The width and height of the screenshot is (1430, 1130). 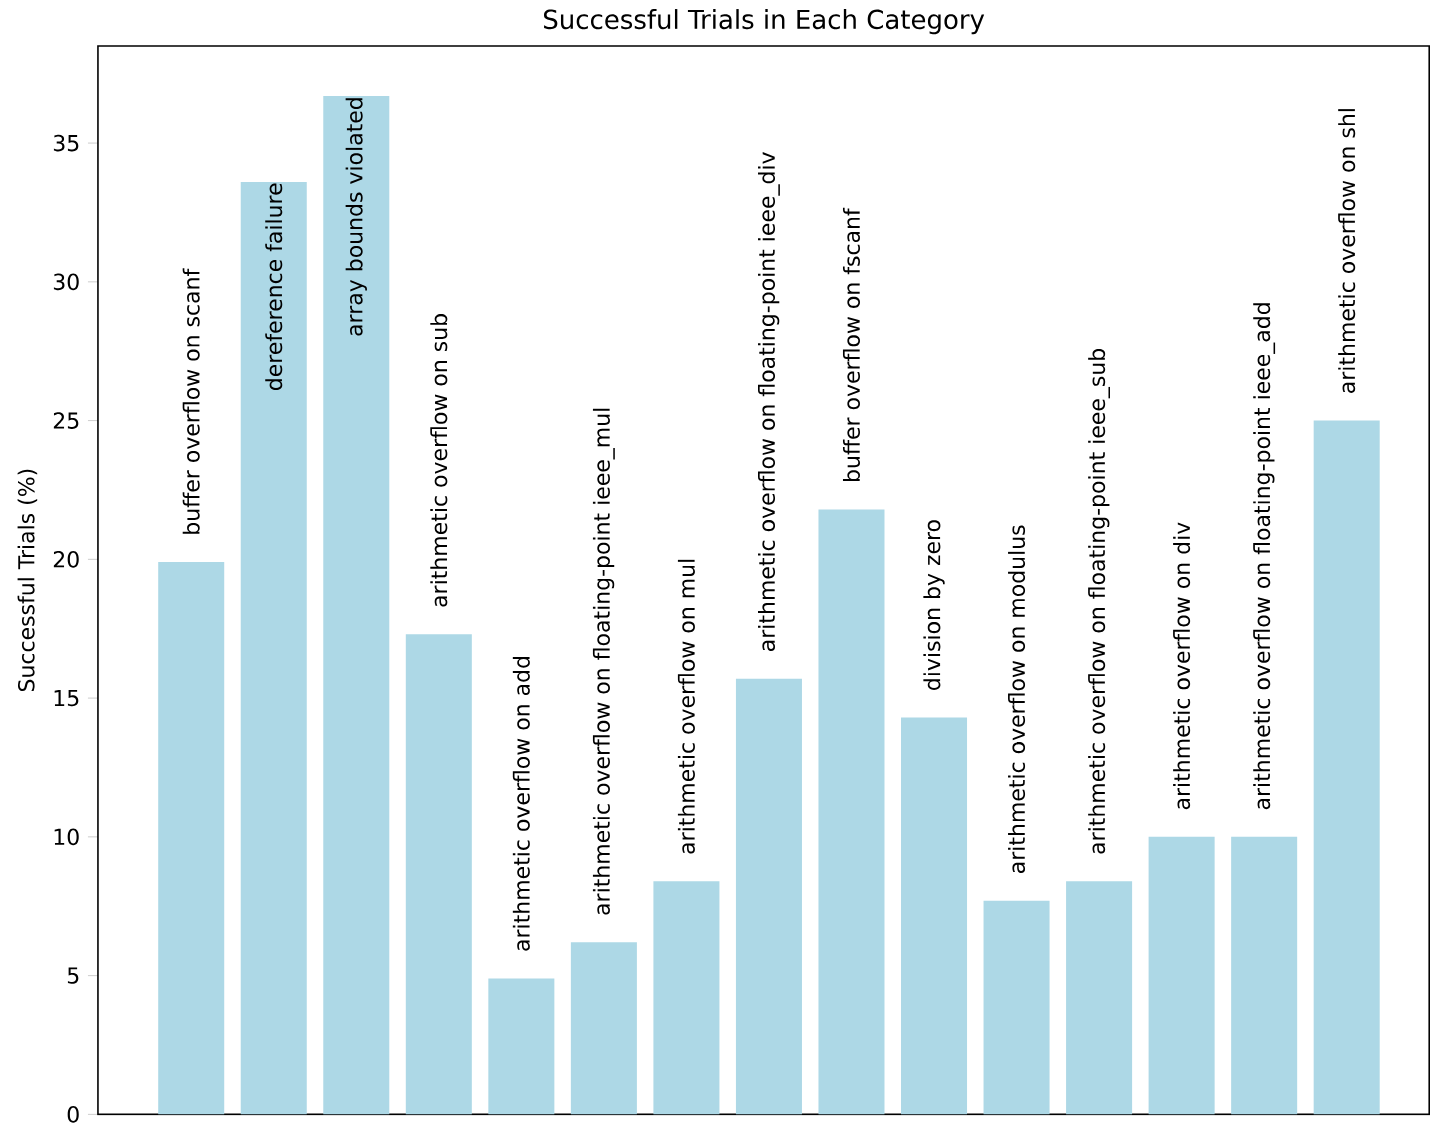 I want to click on x-tick-label: arithmetic overflow on add, so click(x=521, y=803).